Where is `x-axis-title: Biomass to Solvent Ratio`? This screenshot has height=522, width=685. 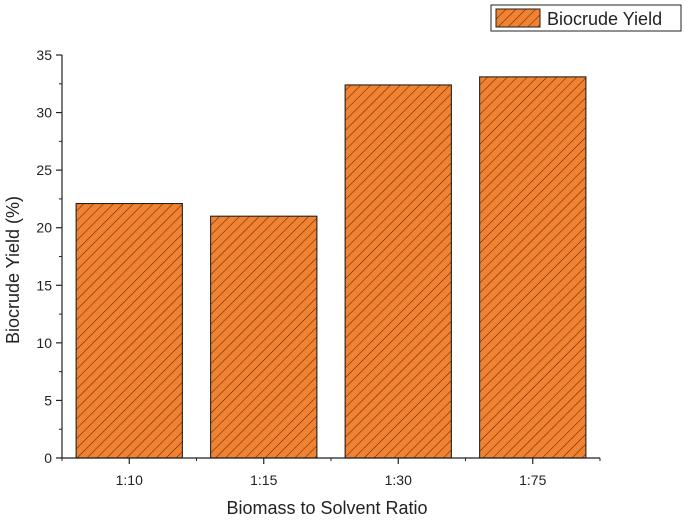
x-axis-title: Biomass to Solvent Ratio is located at coordinates (326, 508).